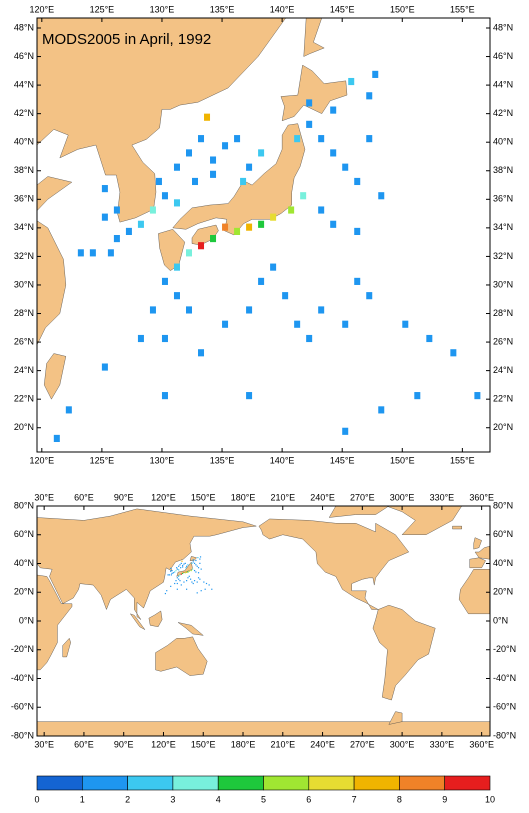 This screenshot has height=813, width=529. What do you see at coordinates (127, 799) in the screenshot?
I see `colorbar-label: 2` at bounding box center [127, 799].